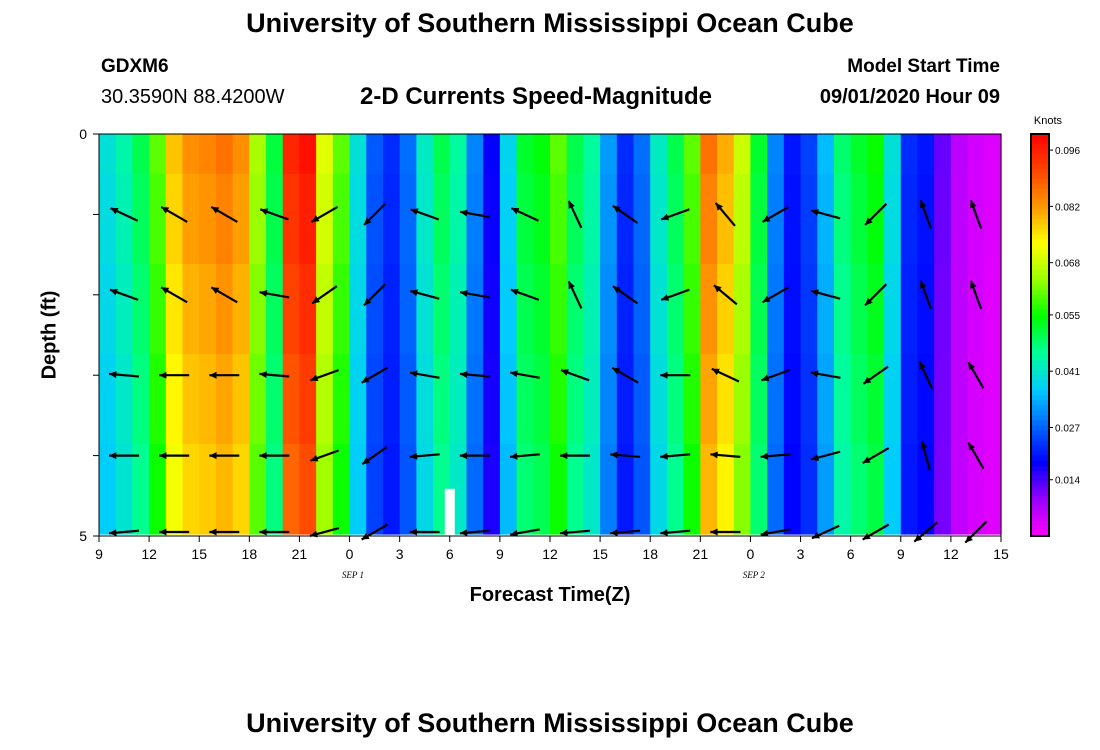 This screenshot has width=1100, height=750. I want to click on model-start-label: Model Start Time, so click(923, 66).